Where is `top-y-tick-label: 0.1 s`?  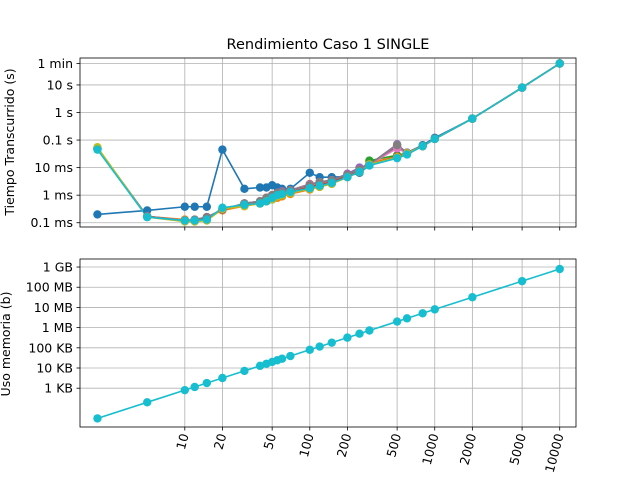 top-y-tick-label: 0.1 s is located at coordinates (58, 140).